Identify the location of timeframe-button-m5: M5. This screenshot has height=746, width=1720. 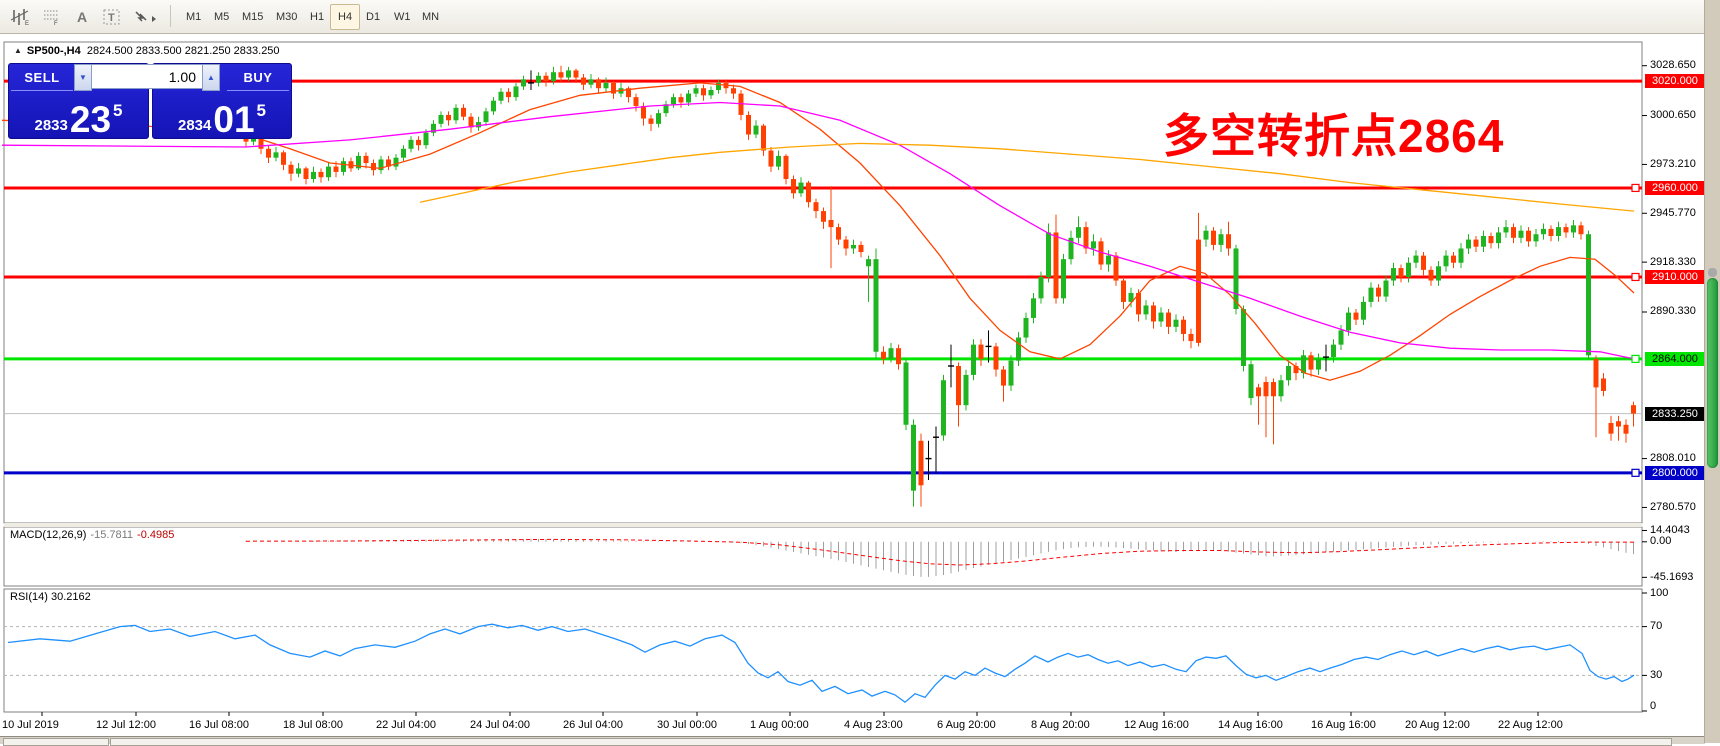
(222, 17).